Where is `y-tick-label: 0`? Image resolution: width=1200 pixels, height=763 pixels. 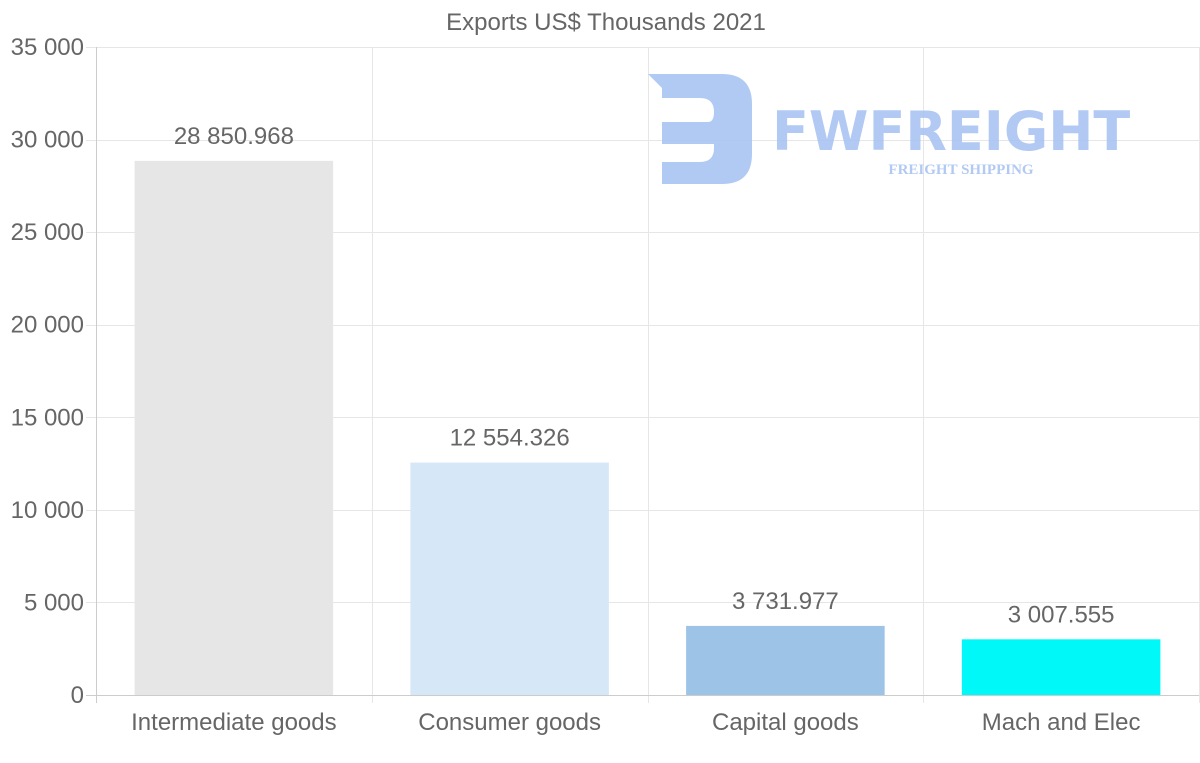 y-tick-label: 0 is located at coordinates (77, 695).